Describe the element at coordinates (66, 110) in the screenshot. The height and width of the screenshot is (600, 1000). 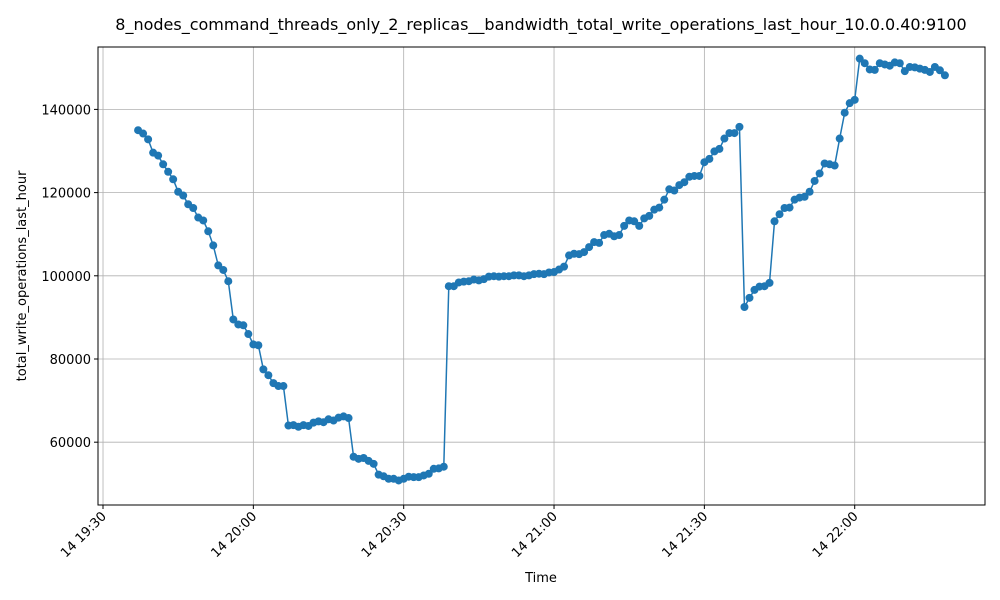
I see `y-tick-label: 140000` at that location.